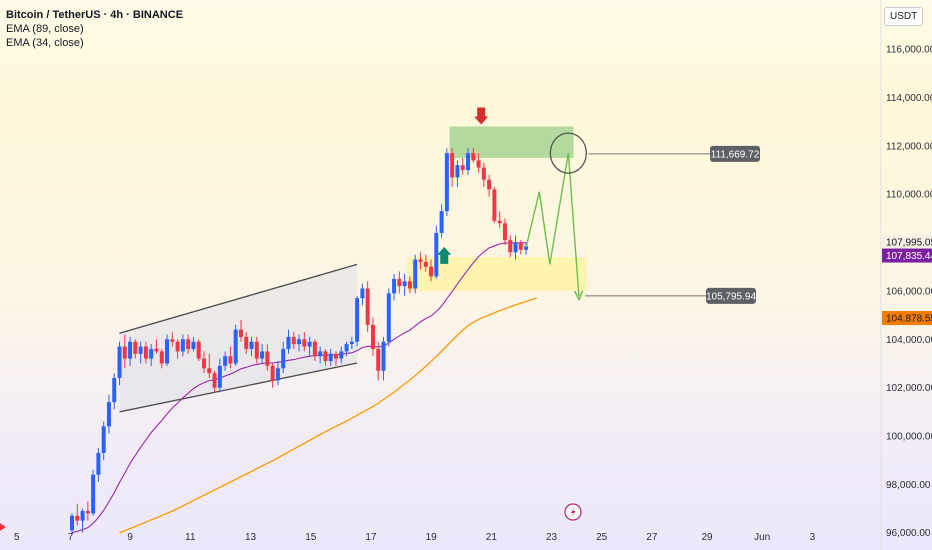 The image size is (932, 550). Describe the element at coordinates (45, 43) in the screenshot. I see `ema-34-legend: EMA (34, close)` at that location.